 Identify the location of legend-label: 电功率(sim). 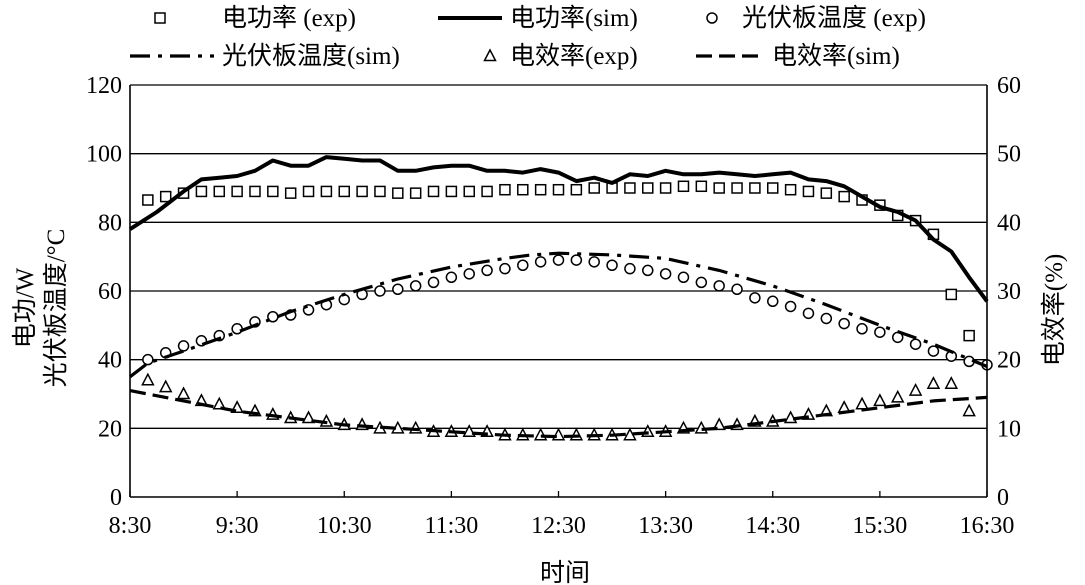
(574, 18).